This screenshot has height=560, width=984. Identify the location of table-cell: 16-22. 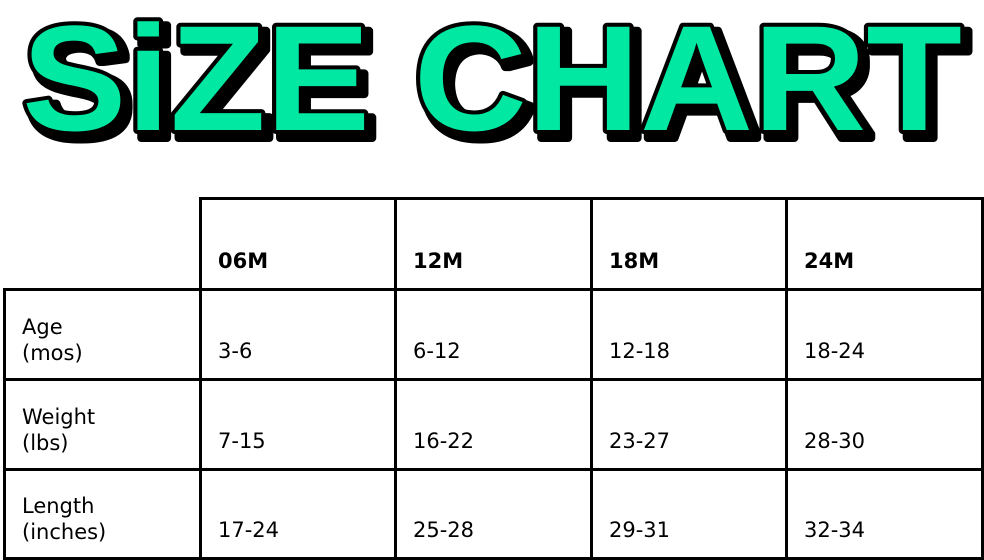
(493, 424).